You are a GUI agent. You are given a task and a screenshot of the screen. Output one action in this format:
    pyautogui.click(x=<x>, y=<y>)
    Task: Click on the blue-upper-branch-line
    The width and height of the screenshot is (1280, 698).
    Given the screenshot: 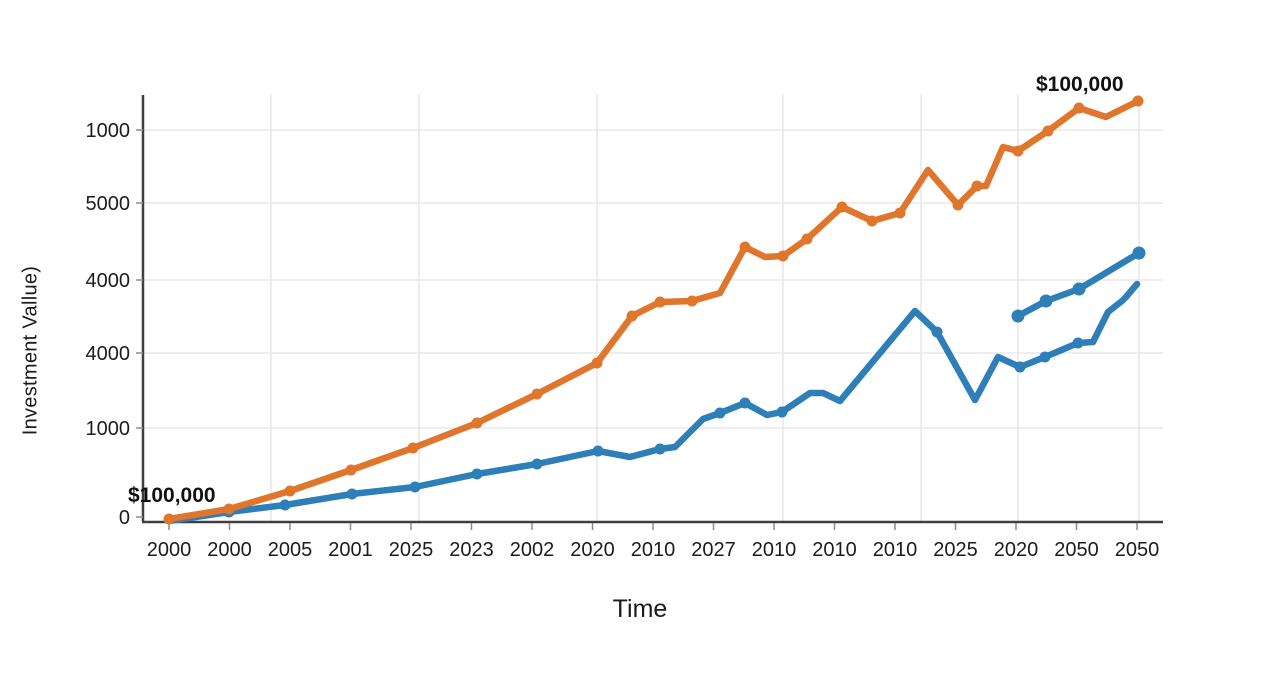 What is the action you would take?
    pyautogui.click(x=1078, y=284)
    